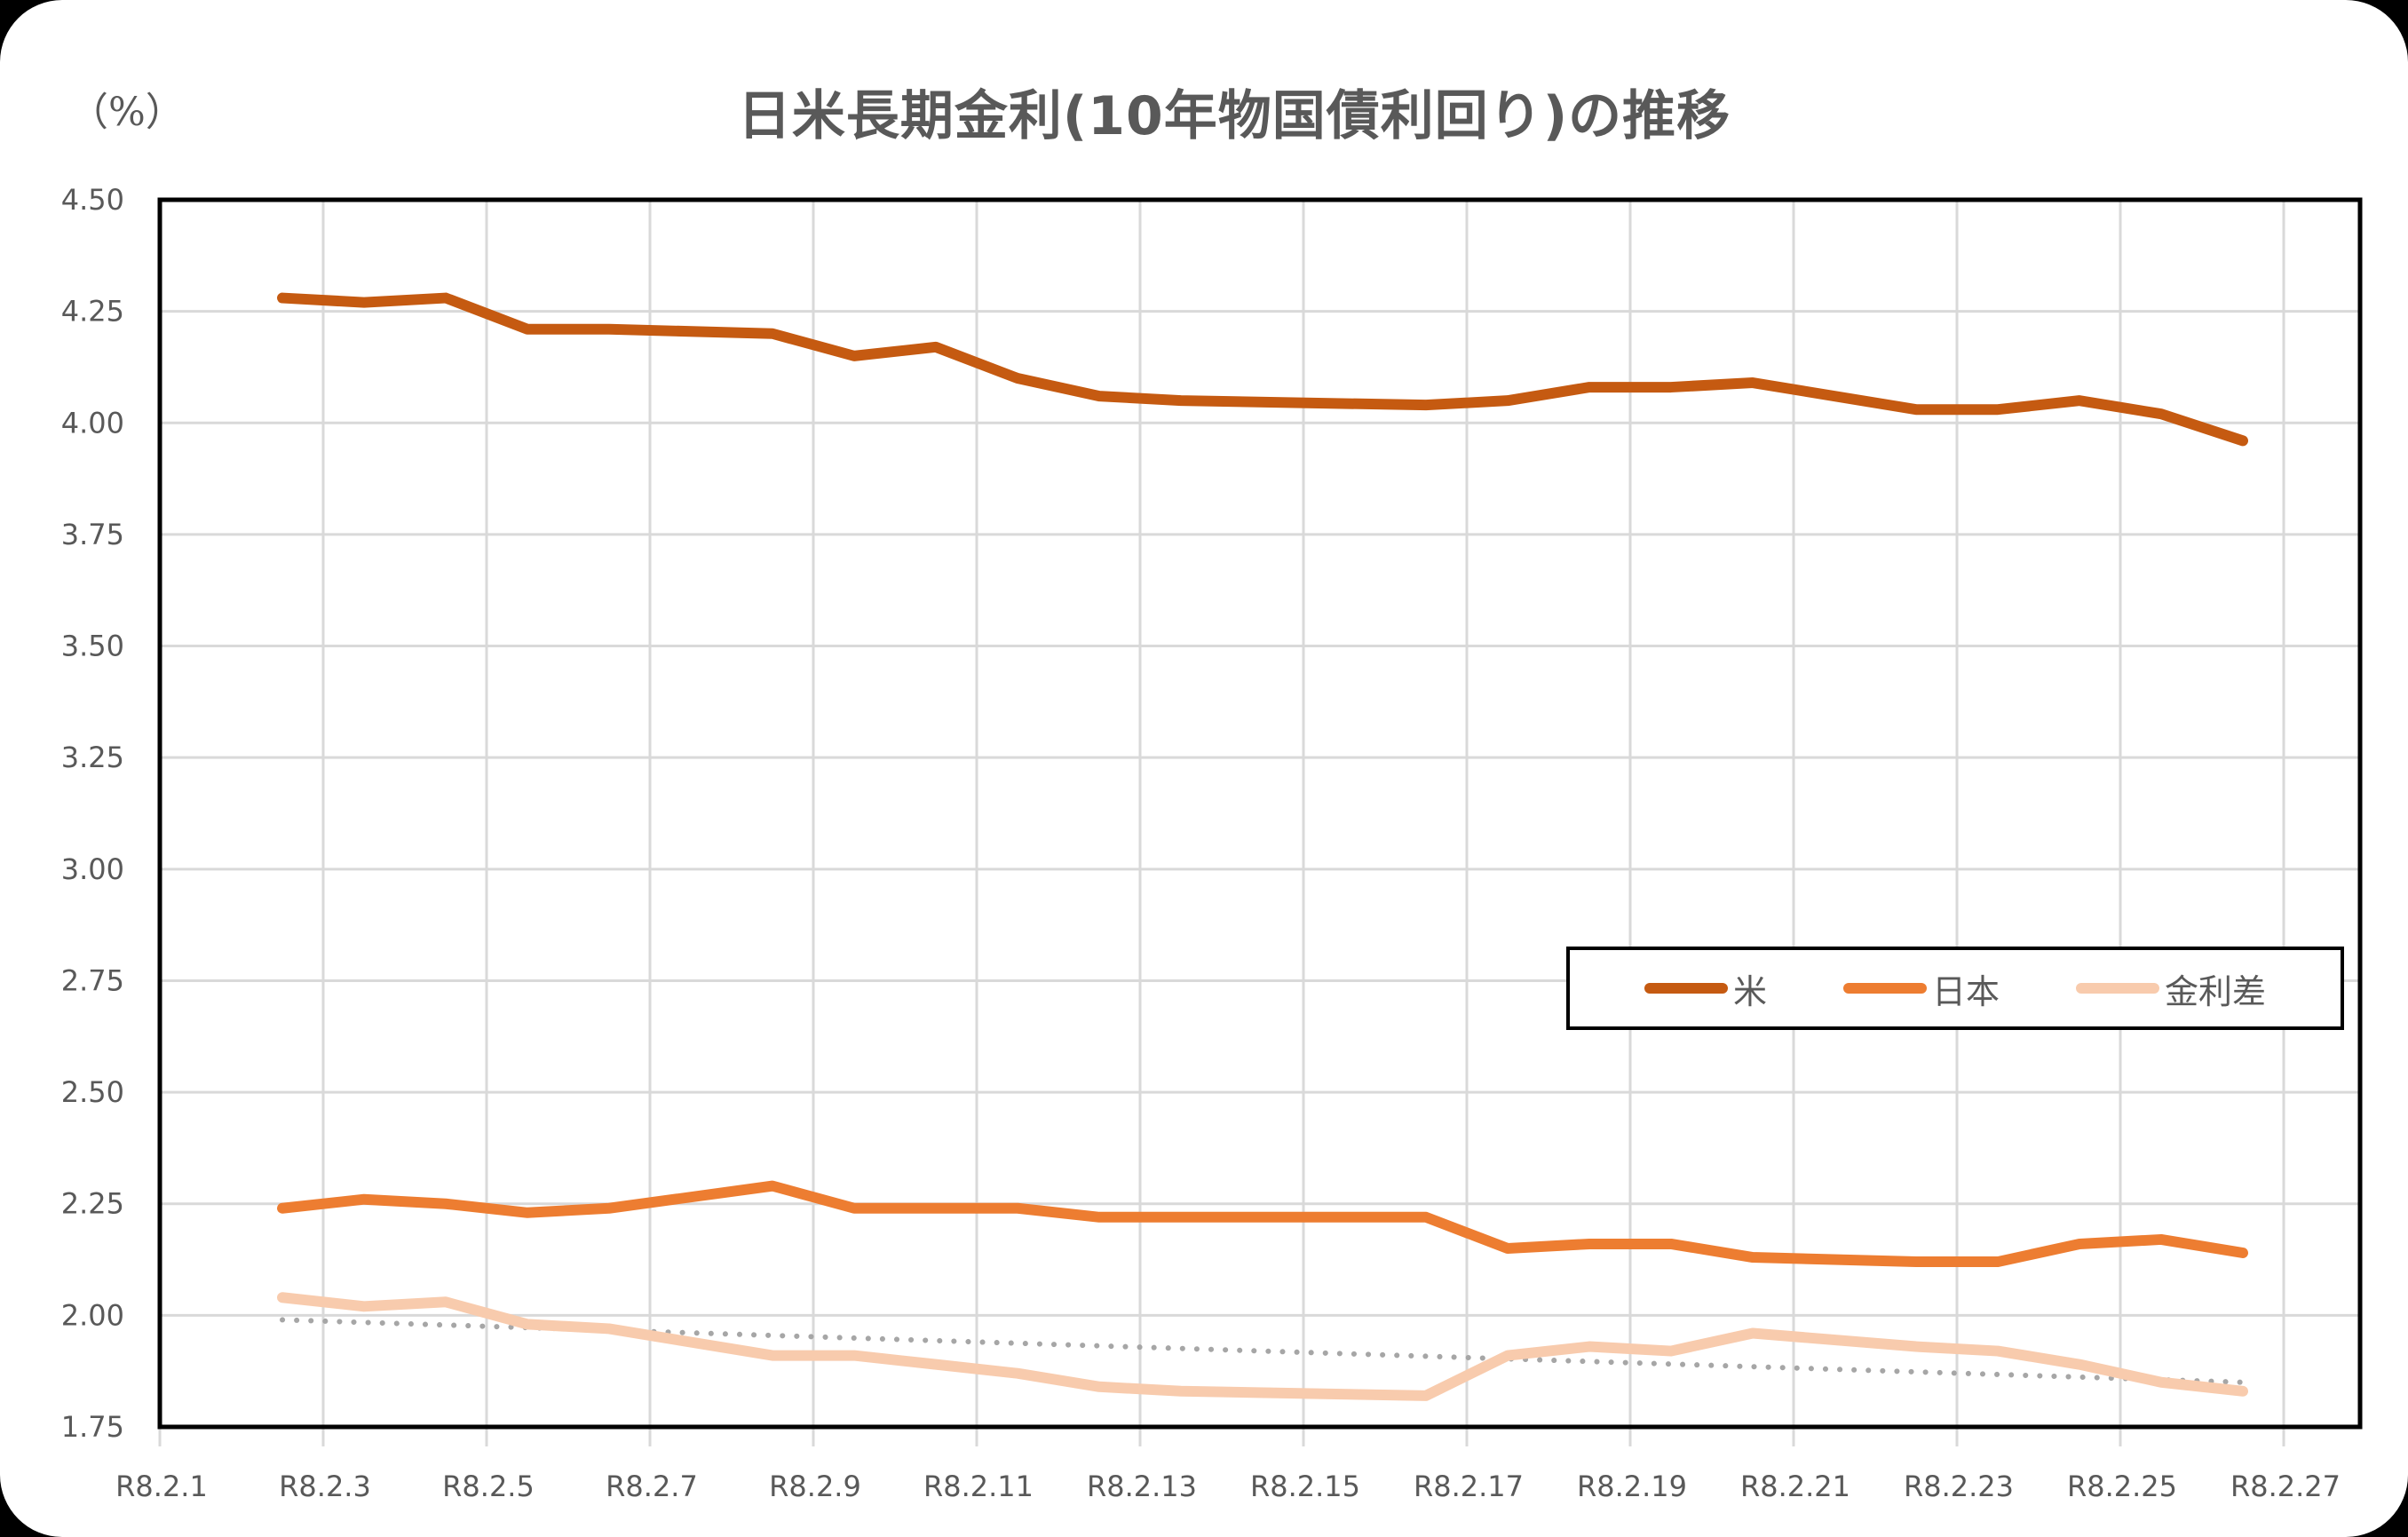  What do you see at coordinates (815, 1487) in the screenshot?
I see `x-tick-label: R8.2.9` at bounding box center [815, 1487].